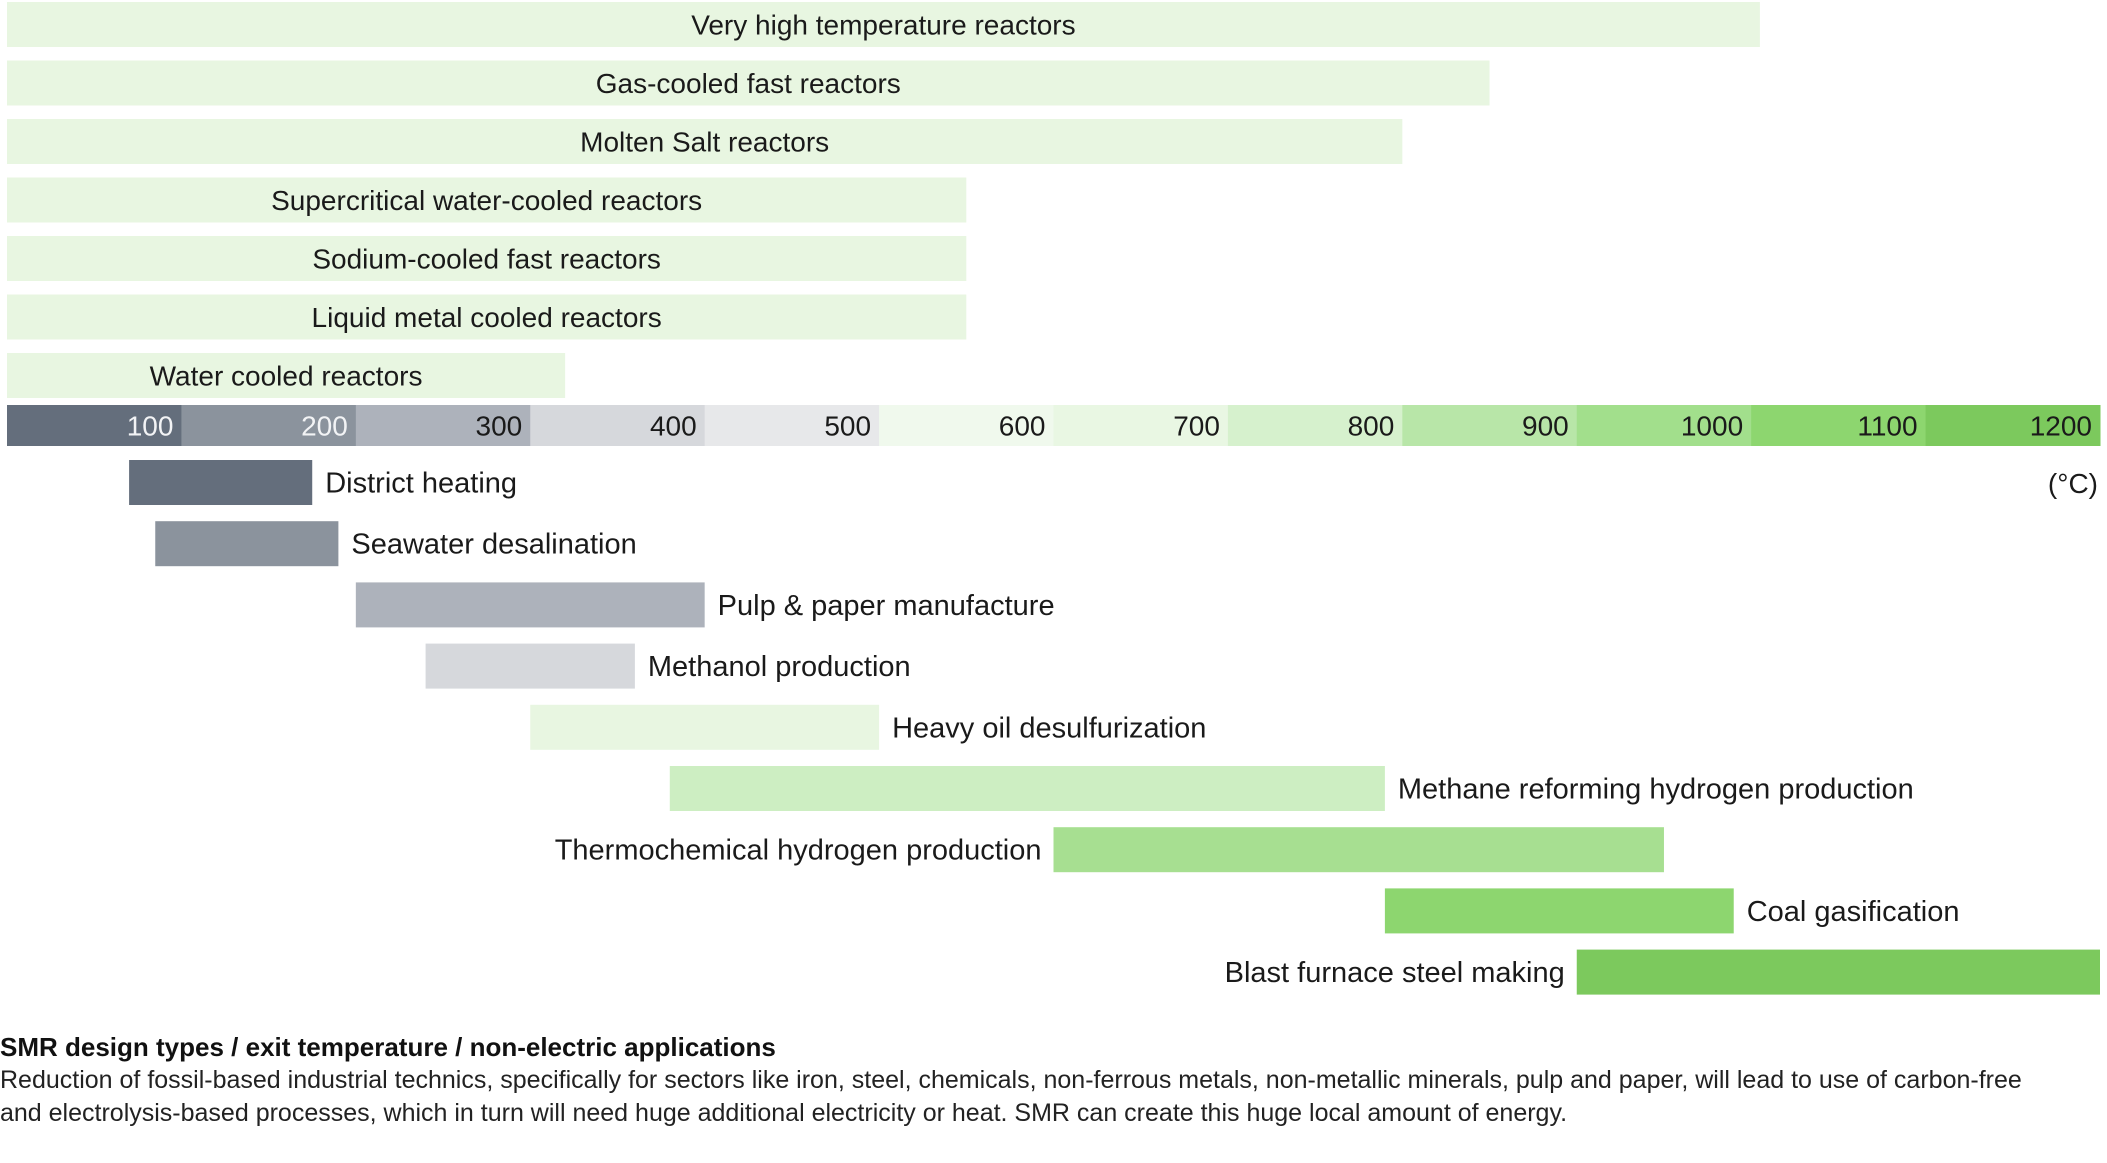 Image resolution: width=2107 pixels, height=1163 pixels. I want to click on reactor-label-very-high-temperature-reactors: Very high temperature reactors, so click(883, 25).